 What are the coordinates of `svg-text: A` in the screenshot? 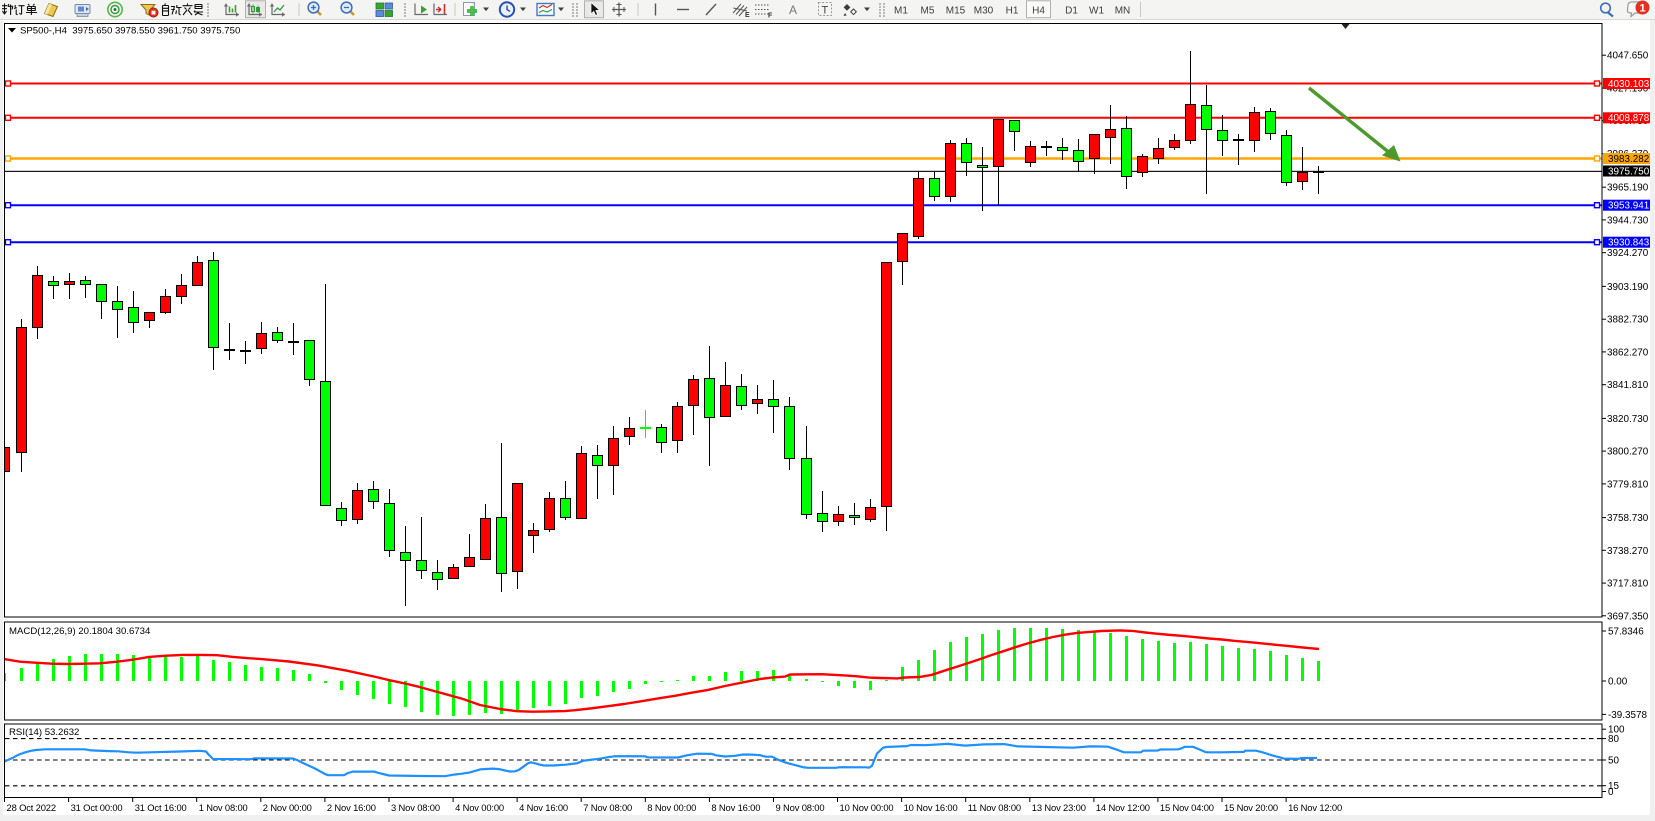 It's located at (793, 10).